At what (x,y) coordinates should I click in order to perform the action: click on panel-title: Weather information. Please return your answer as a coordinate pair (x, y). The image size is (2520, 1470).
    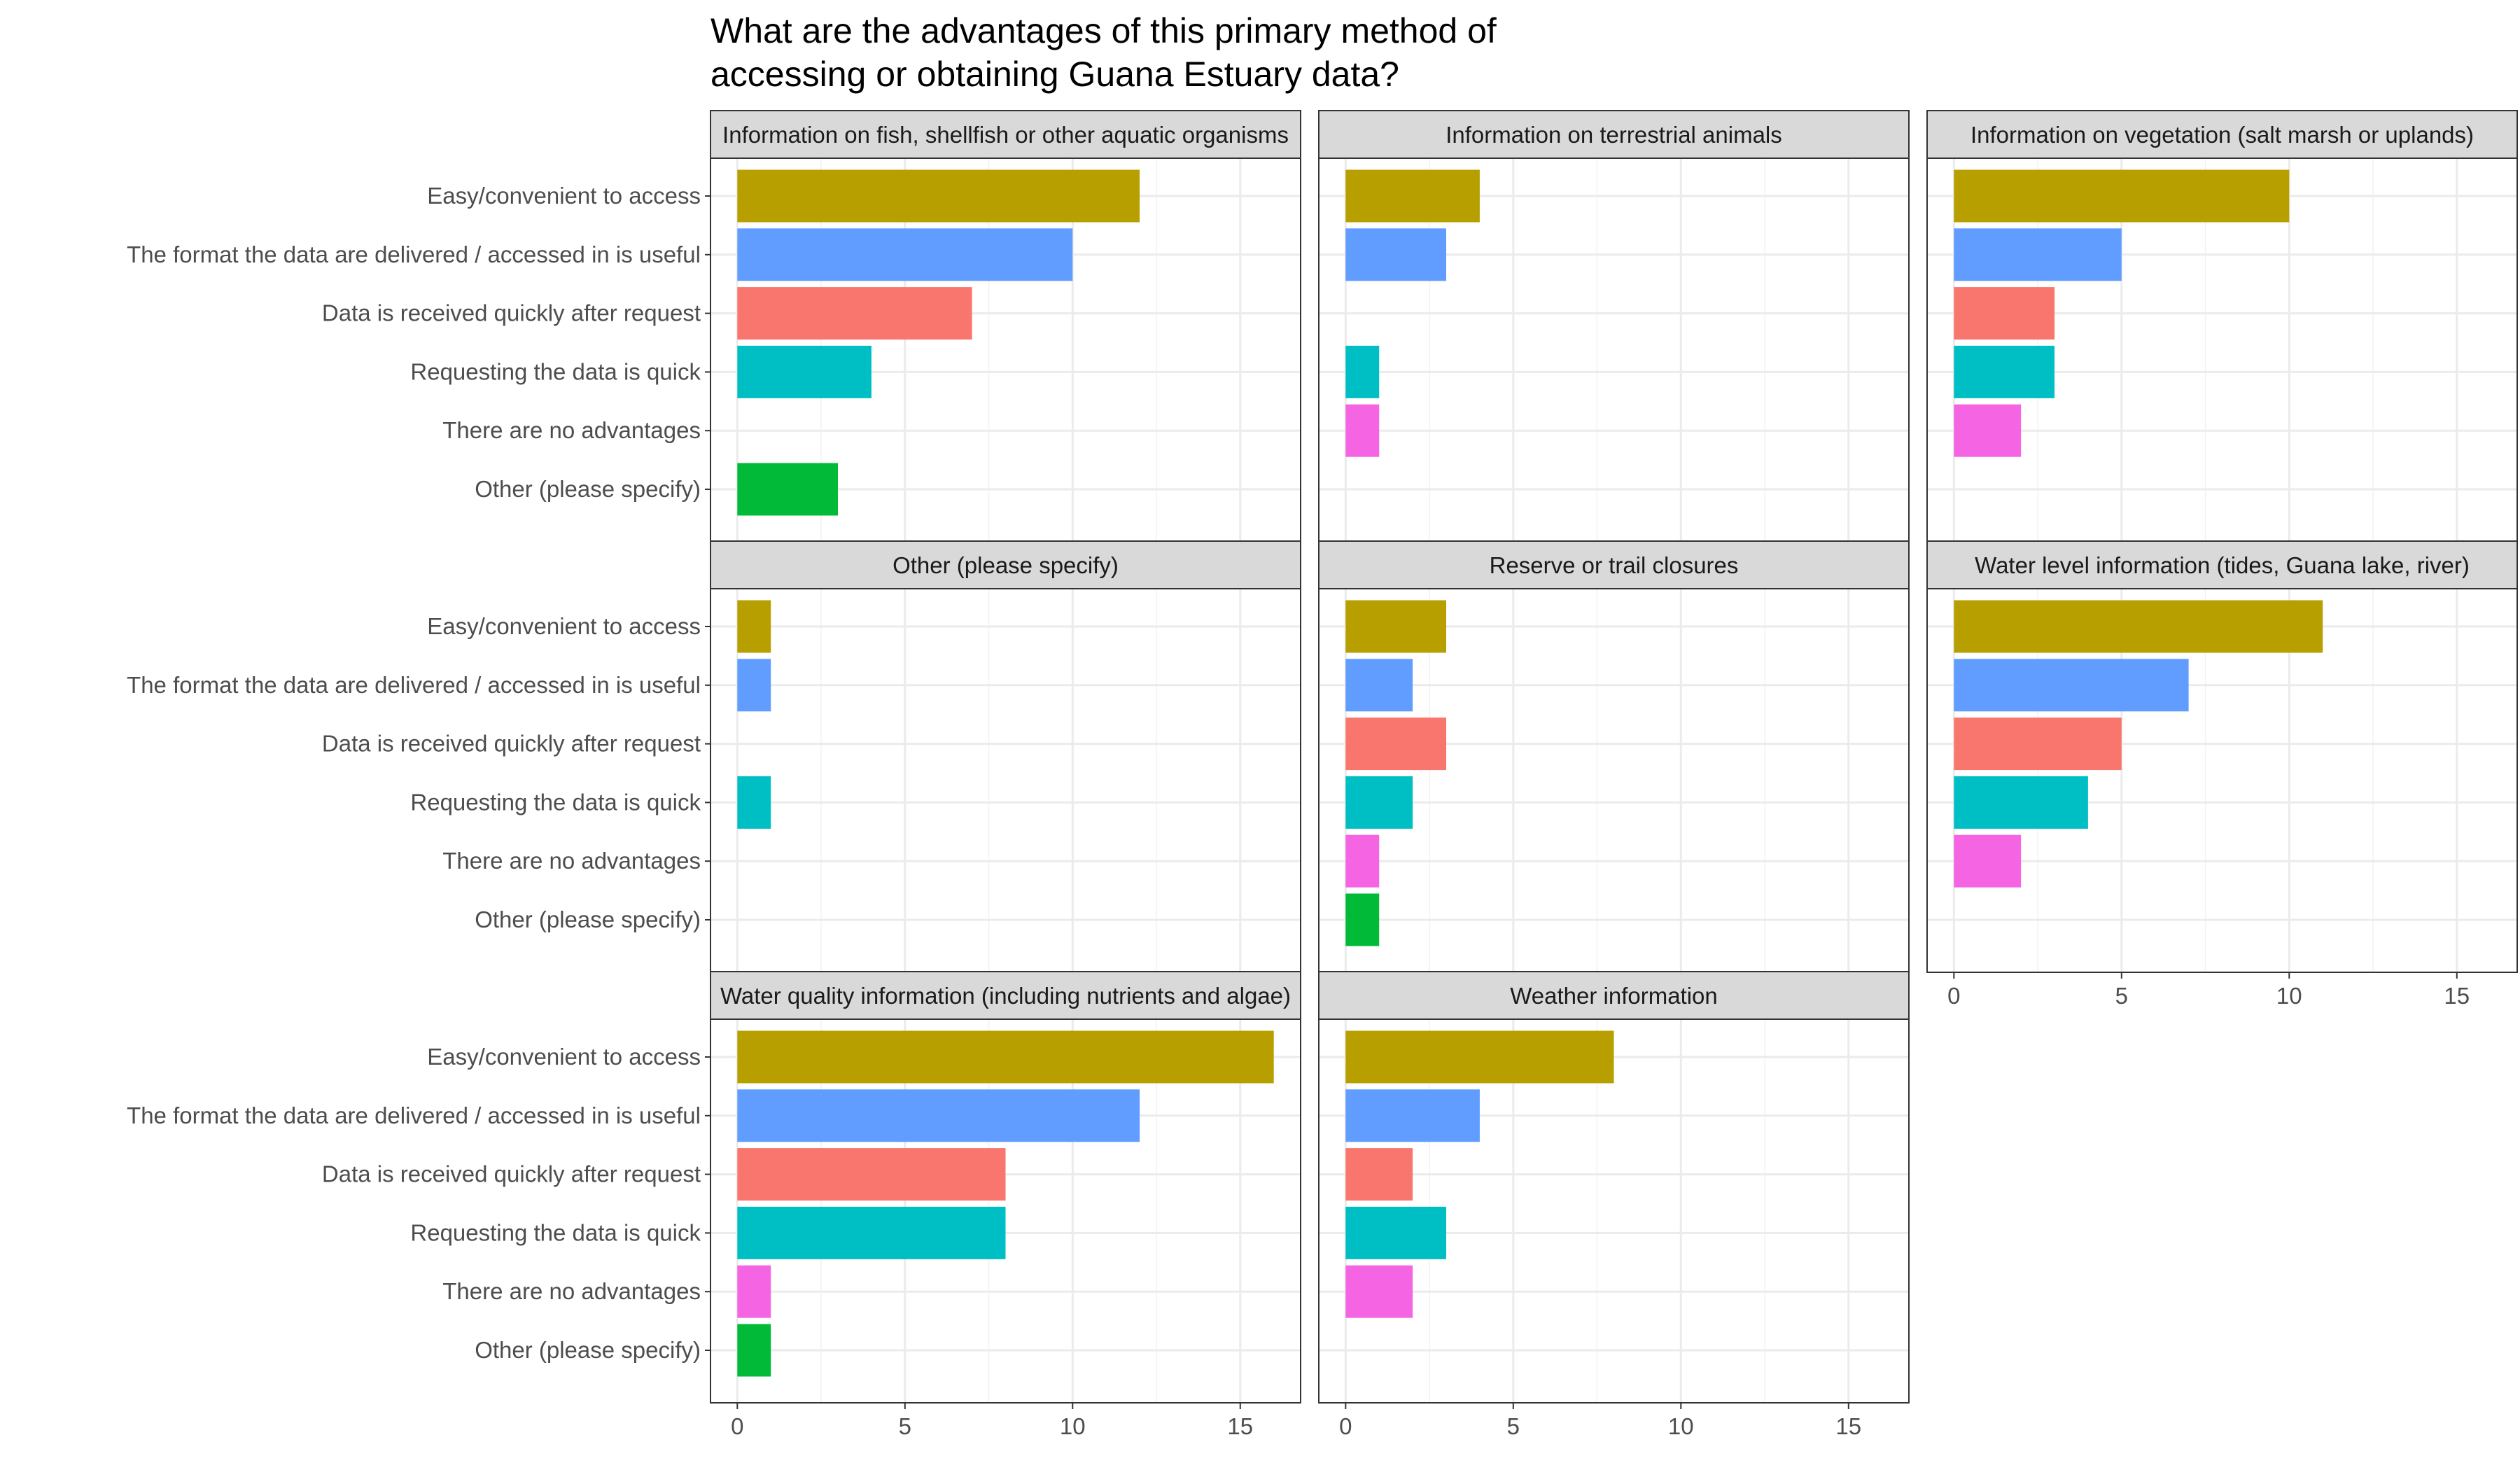
    Looking at the image, I should click on (1614, 996).